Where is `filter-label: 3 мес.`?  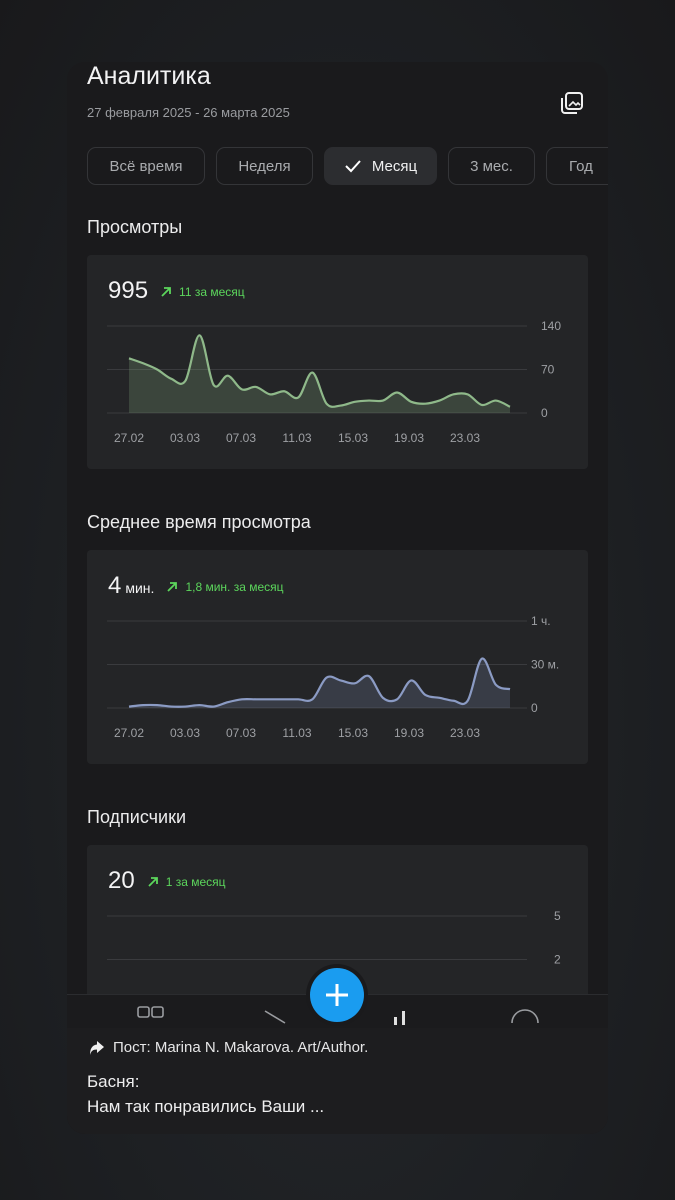 filter-label: 3 мес. is located at coordinates (491, 166).